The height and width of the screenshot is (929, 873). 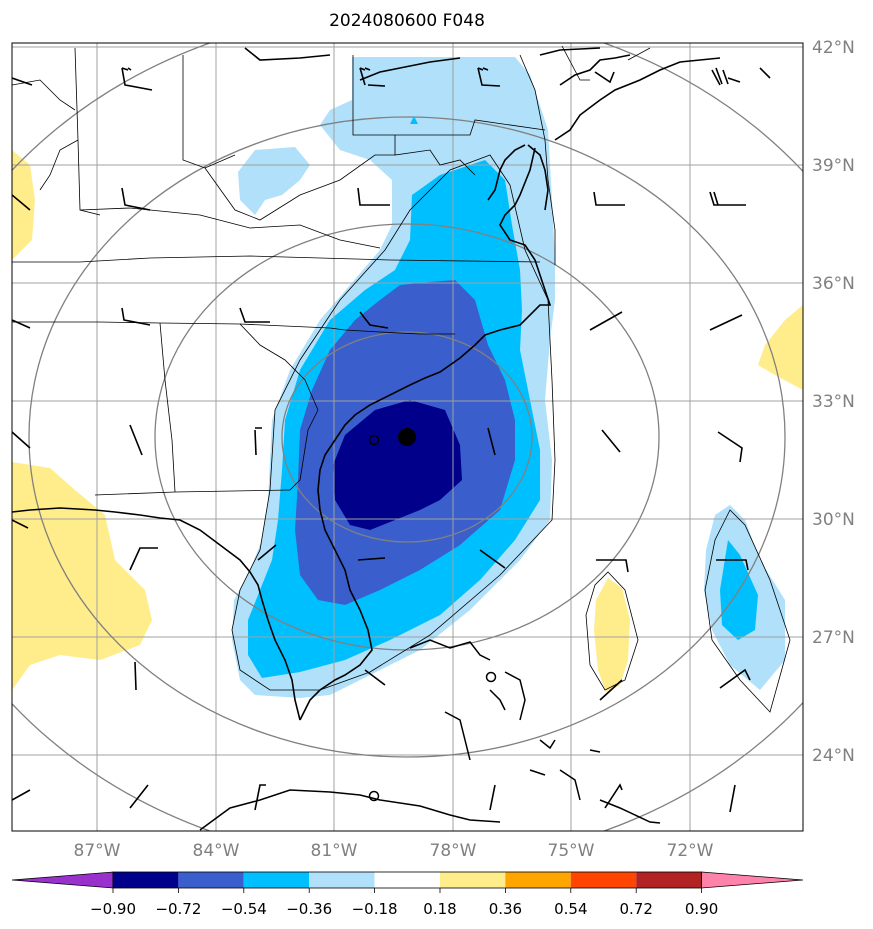 What do you see at coordinates (833, 166) in the screenshot?
I see `lat-label: 39°N` at bounding box center [833, 166].